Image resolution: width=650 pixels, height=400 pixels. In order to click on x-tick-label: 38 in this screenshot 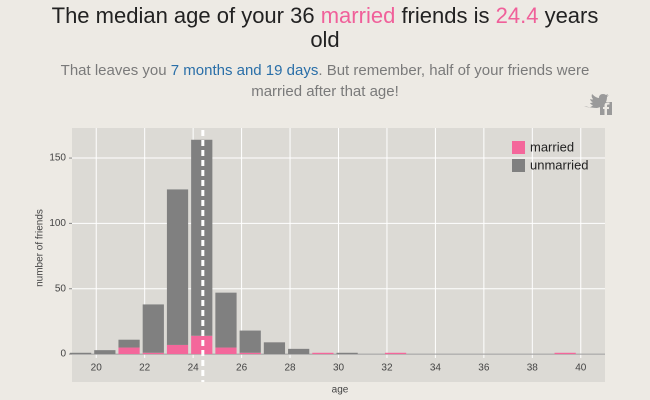, I will do `click(533, 368)`.